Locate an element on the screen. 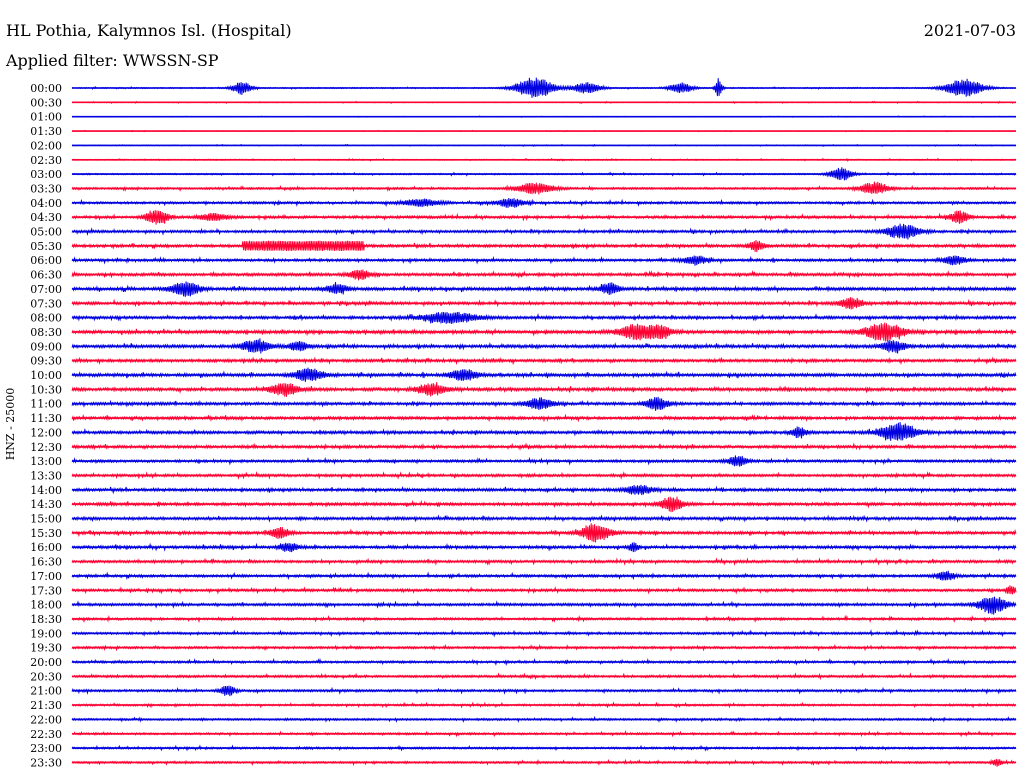 This screenshot has height=780, width=1024. time-label: 00:00 is located at coordinates (46, 88).